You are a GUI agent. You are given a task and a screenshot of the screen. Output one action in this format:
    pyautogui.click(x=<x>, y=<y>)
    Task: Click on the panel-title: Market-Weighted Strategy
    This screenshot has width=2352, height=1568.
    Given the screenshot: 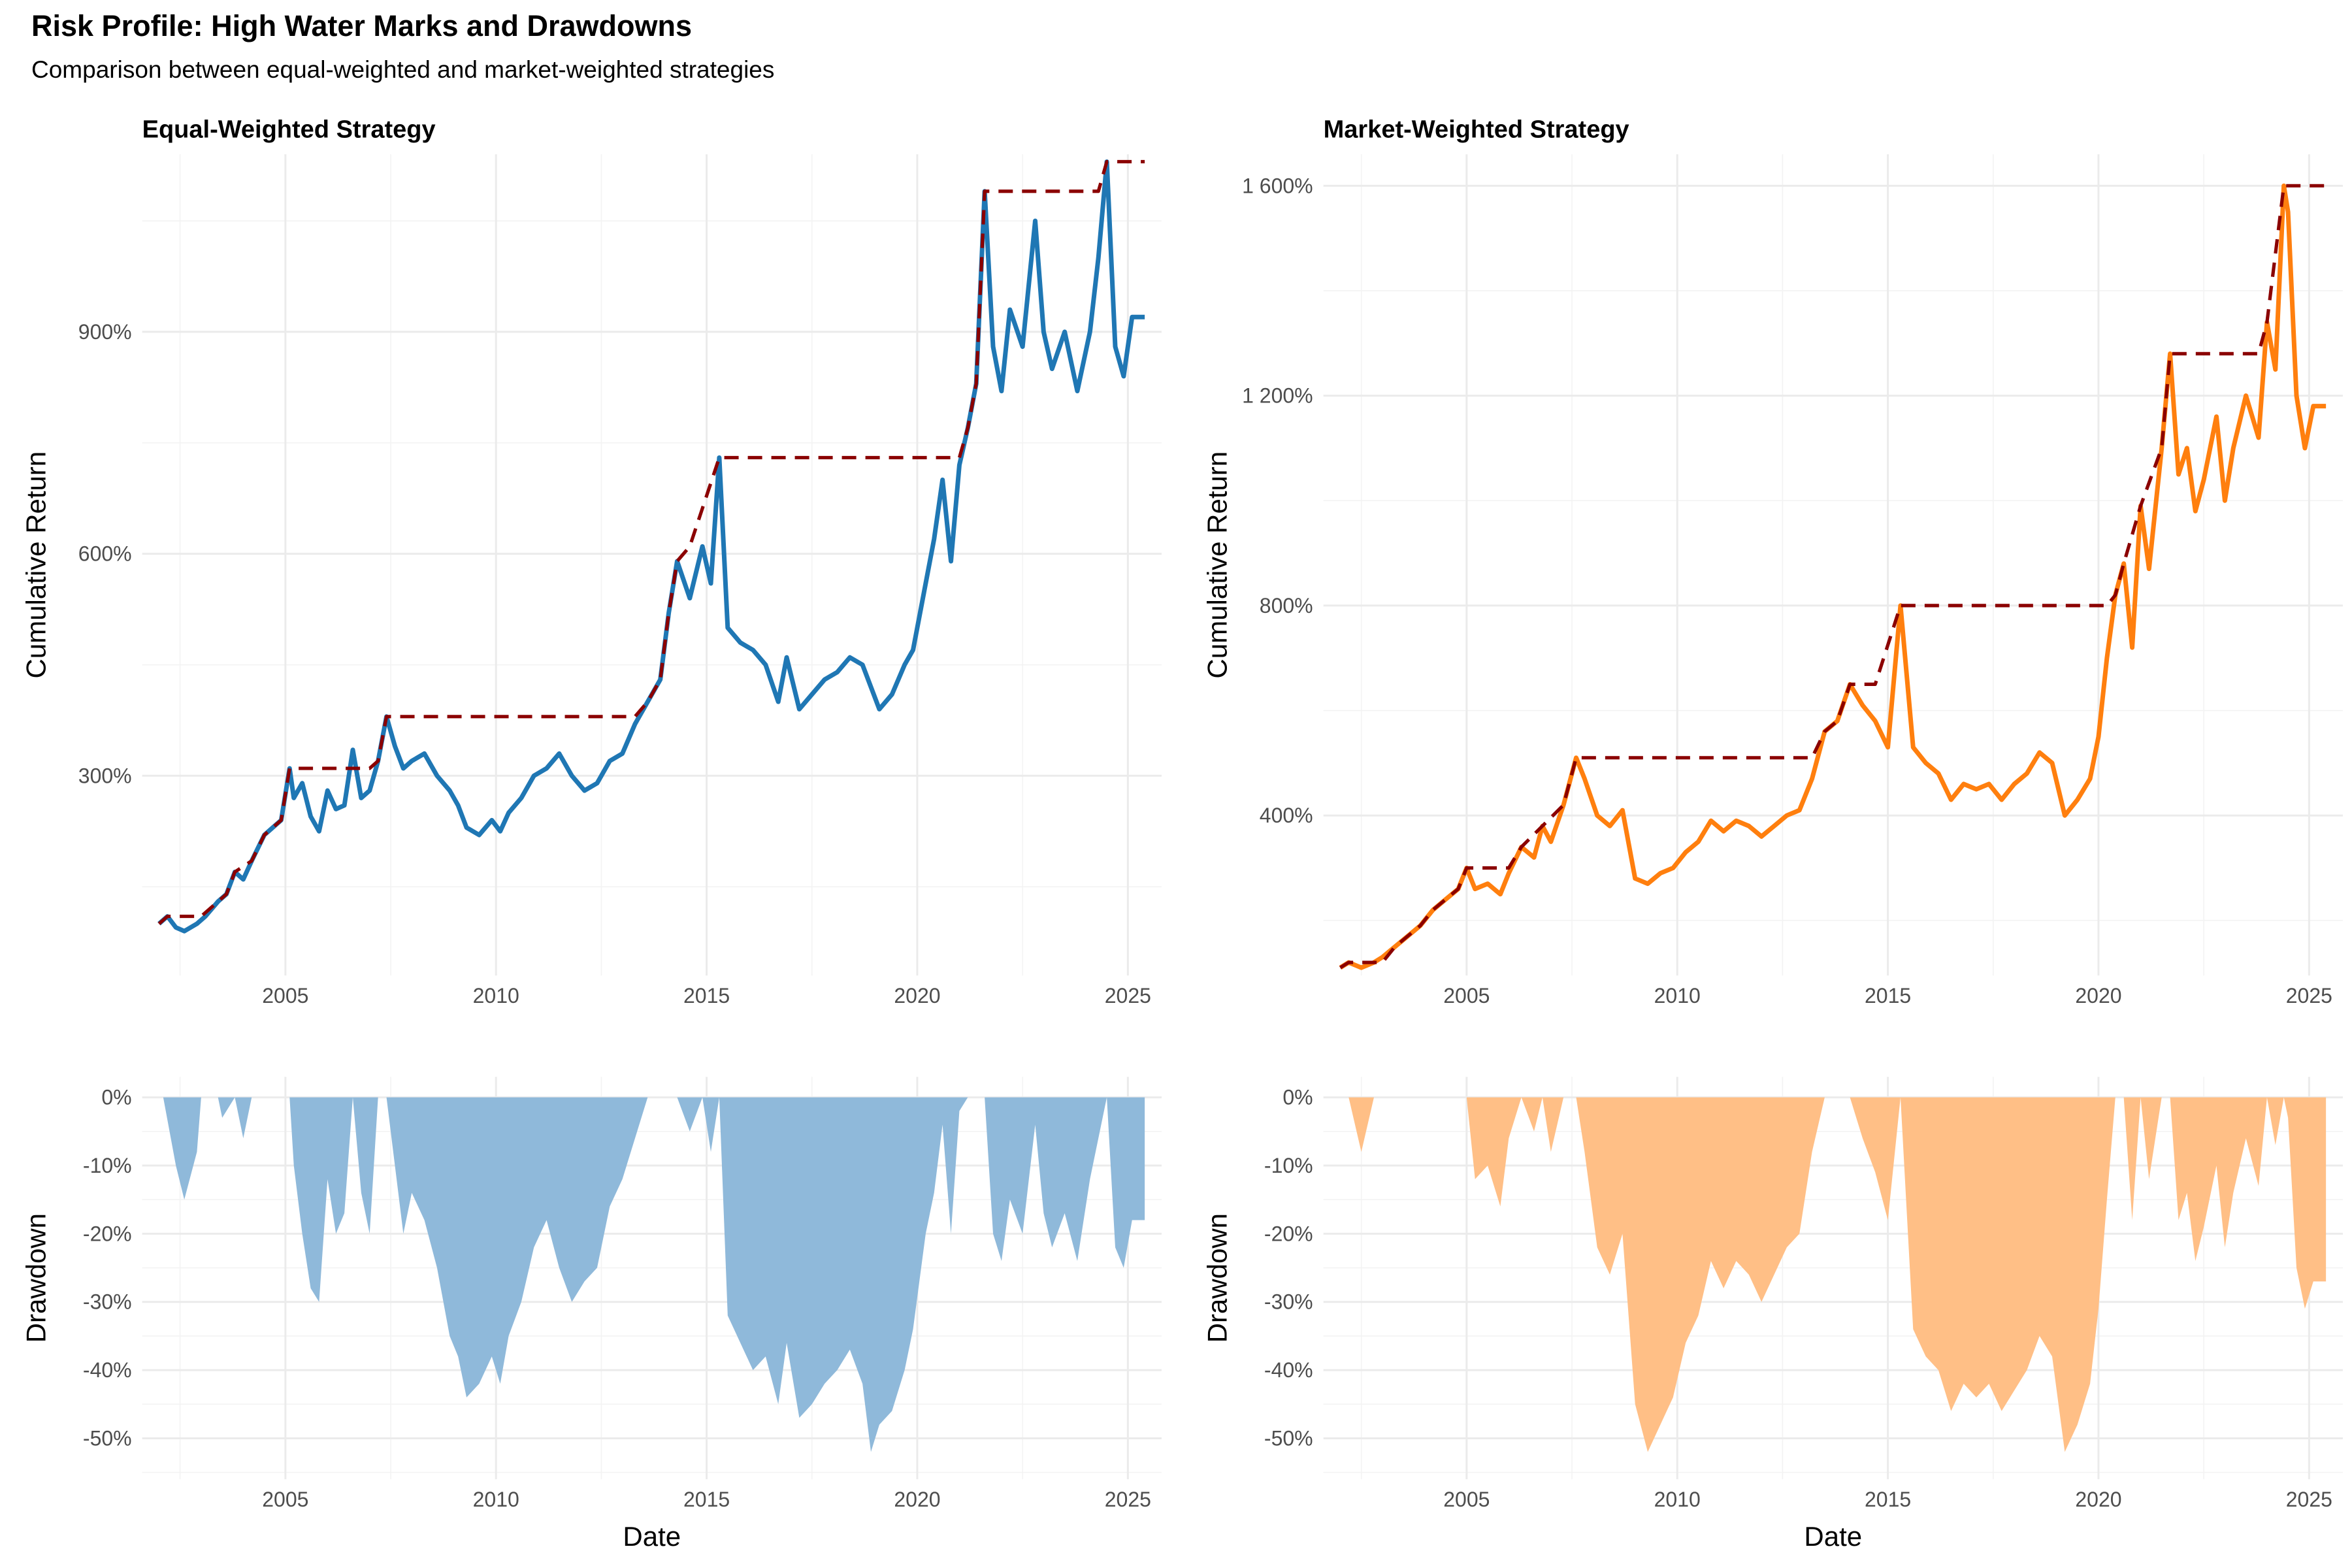 What is the action you would take?
    pyautogui.click(x=1476, y=130)
    